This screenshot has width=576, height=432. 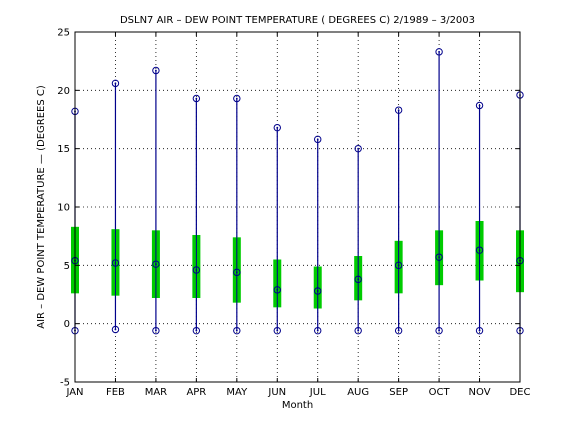 I want to click on x-tick-label: MAR, so click(x=156, y=392).